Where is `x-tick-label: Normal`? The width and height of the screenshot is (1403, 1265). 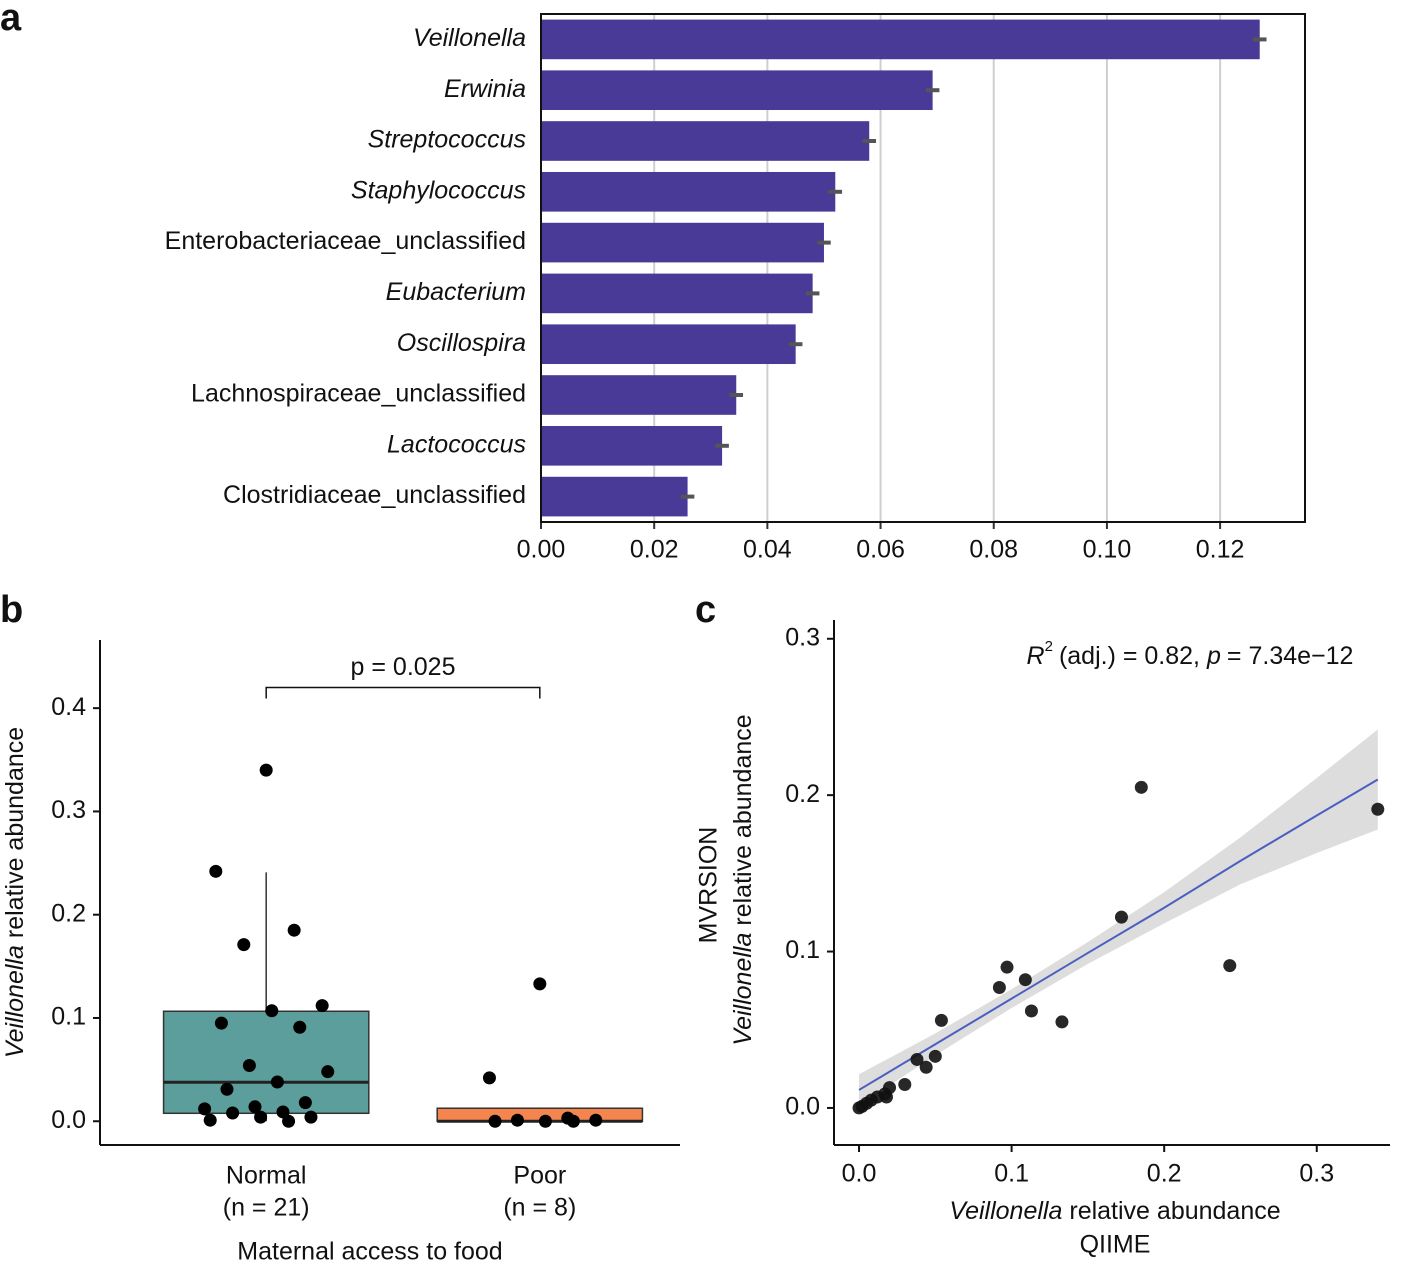 x-tick-label: Normal is located at coordinates (266, 1176).